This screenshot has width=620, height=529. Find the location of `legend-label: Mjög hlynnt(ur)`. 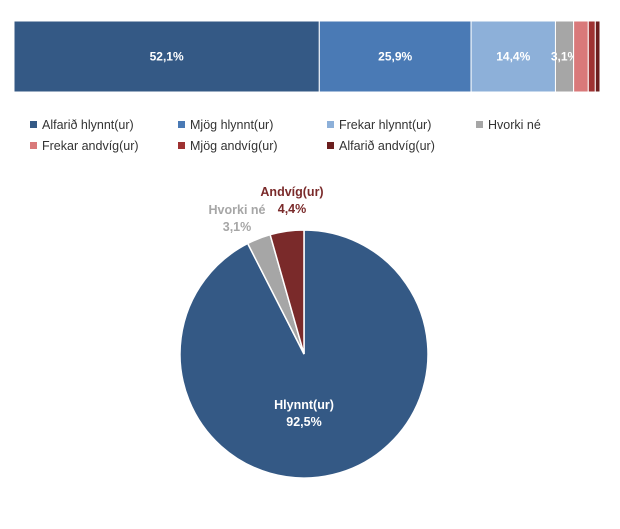

legend-label: Mjög hlynnt(ur) is located at coordinates (231, 125).